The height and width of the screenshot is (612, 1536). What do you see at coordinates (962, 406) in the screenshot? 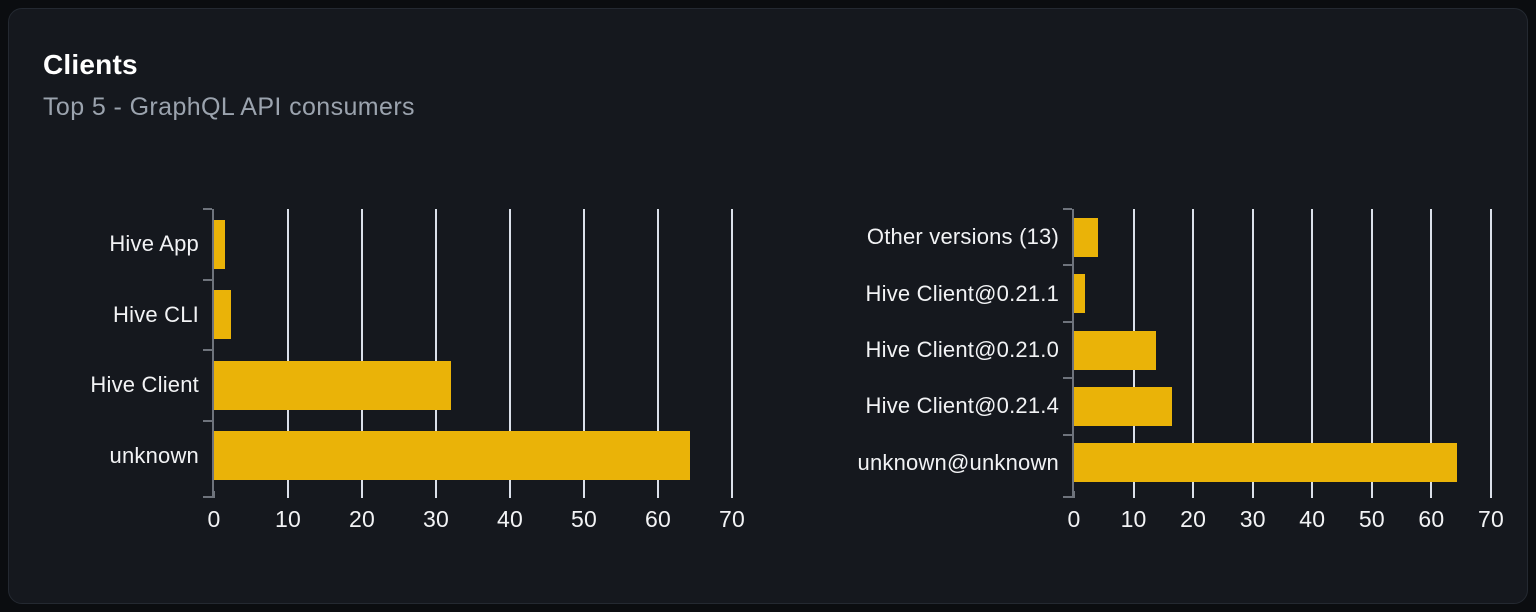
I see `category-label: Hive Client@0.21.4` at bounding box center [962, 406].